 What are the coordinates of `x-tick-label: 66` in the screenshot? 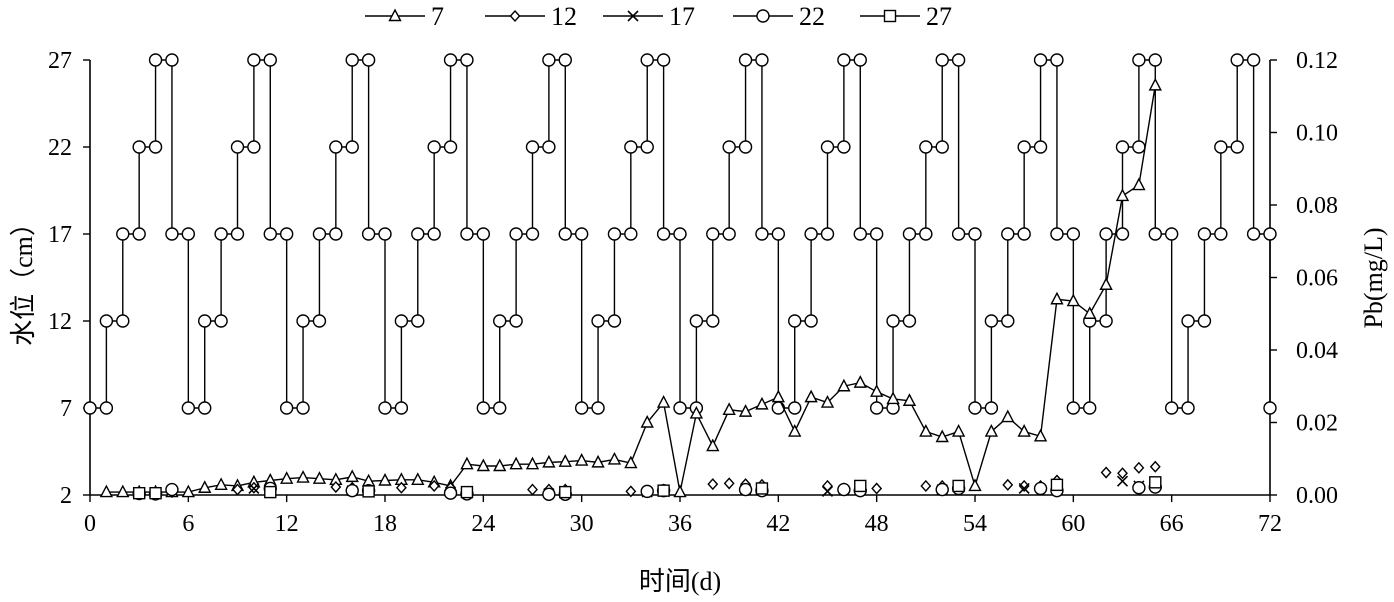 It's located at (1172, 524).